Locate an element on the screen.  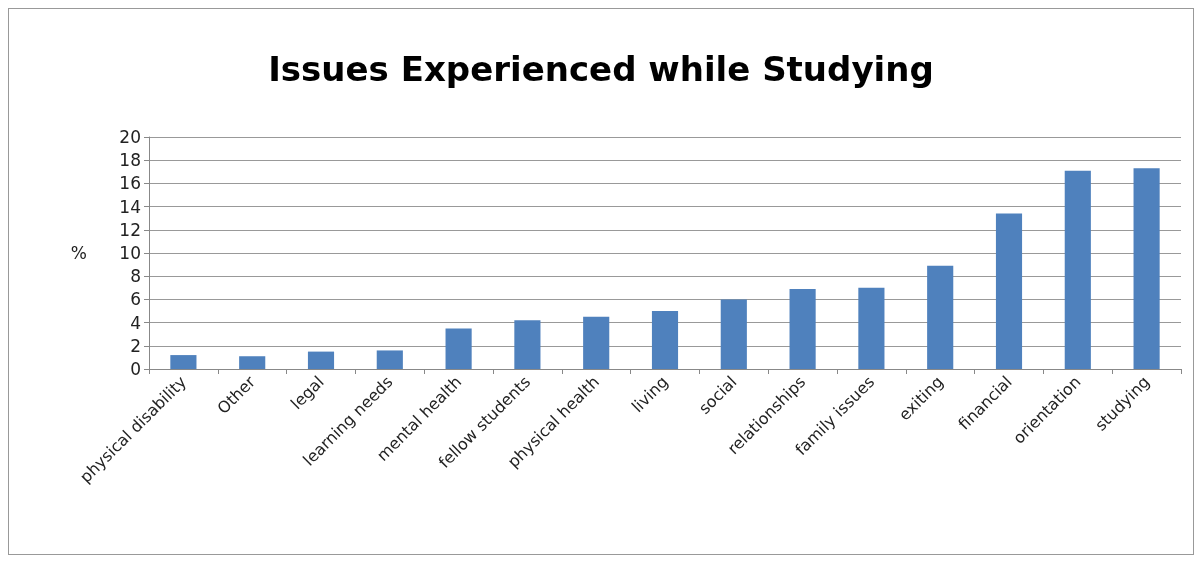
y-axis-title: % is located at coordinates (78, 253).